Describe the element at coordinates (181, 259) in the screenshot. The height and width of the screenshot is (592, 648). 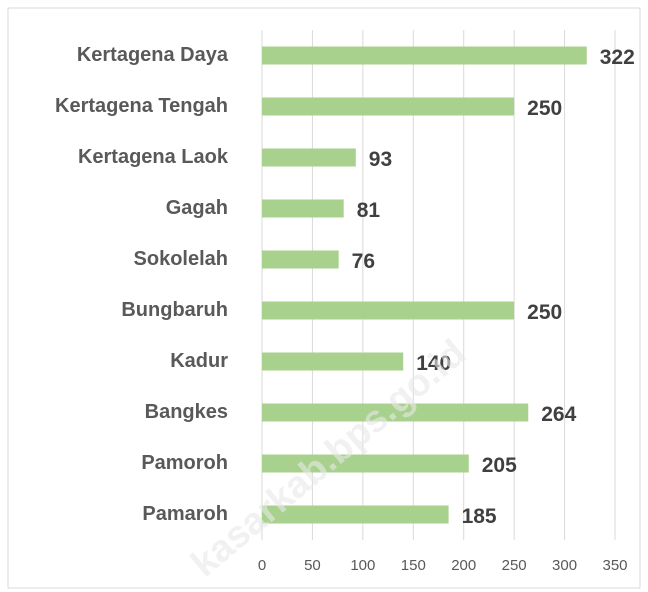
I see `y-tick-label: Sokolelah` at that location.